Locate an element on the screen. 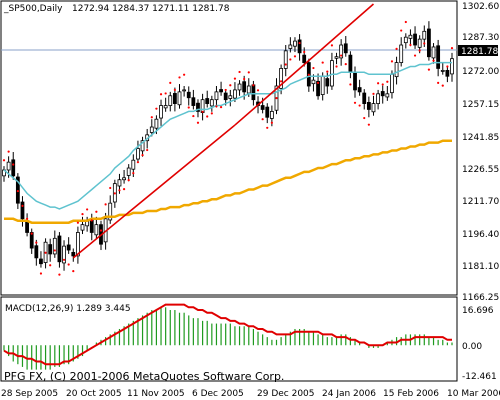 This screenshot has width=500, height=400. date-axis-label: 11 Nov 2005 is located at coordinates (156, 394).